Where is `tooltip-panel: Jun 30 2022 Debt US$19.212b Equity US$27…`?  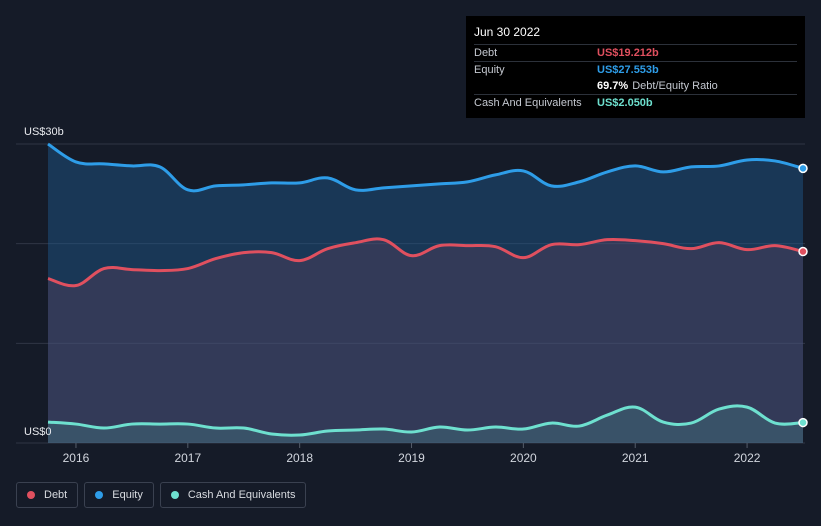
tooltip-panel: Jun 30 2022 Debt US$19.212b Equity US$27… is located at coordinates (635, 67).